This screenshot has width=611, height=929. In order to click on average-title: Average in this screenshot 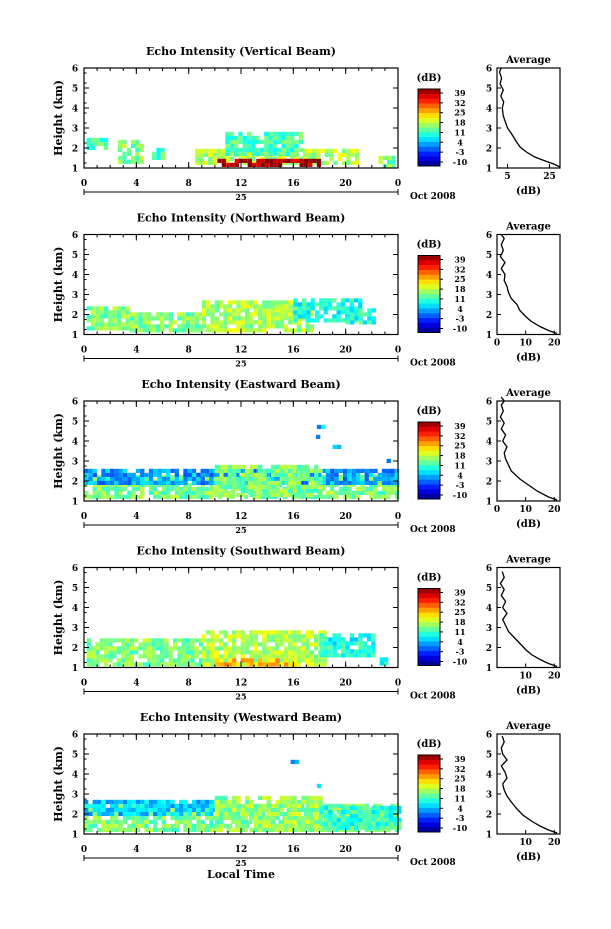, I will do `click(528, 60)`.